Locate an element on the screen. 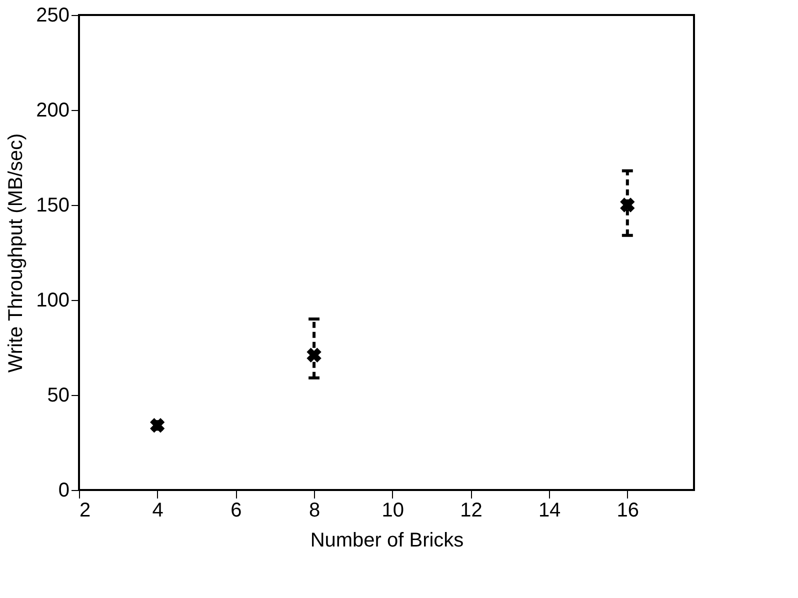 This screenshot has width=798, height=598. x-tick-label: 16 is located at coordinates (628, 511).